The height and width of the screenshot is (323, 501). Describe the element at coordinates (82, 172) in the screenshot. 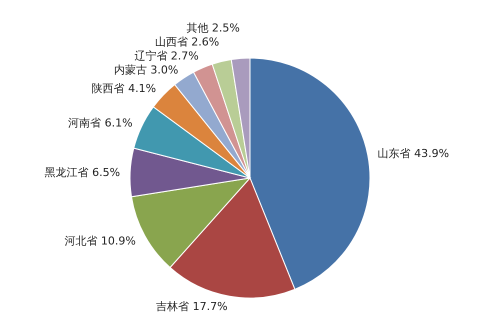

I see `slice-label: 黑龙江省 6.5%` at that location.